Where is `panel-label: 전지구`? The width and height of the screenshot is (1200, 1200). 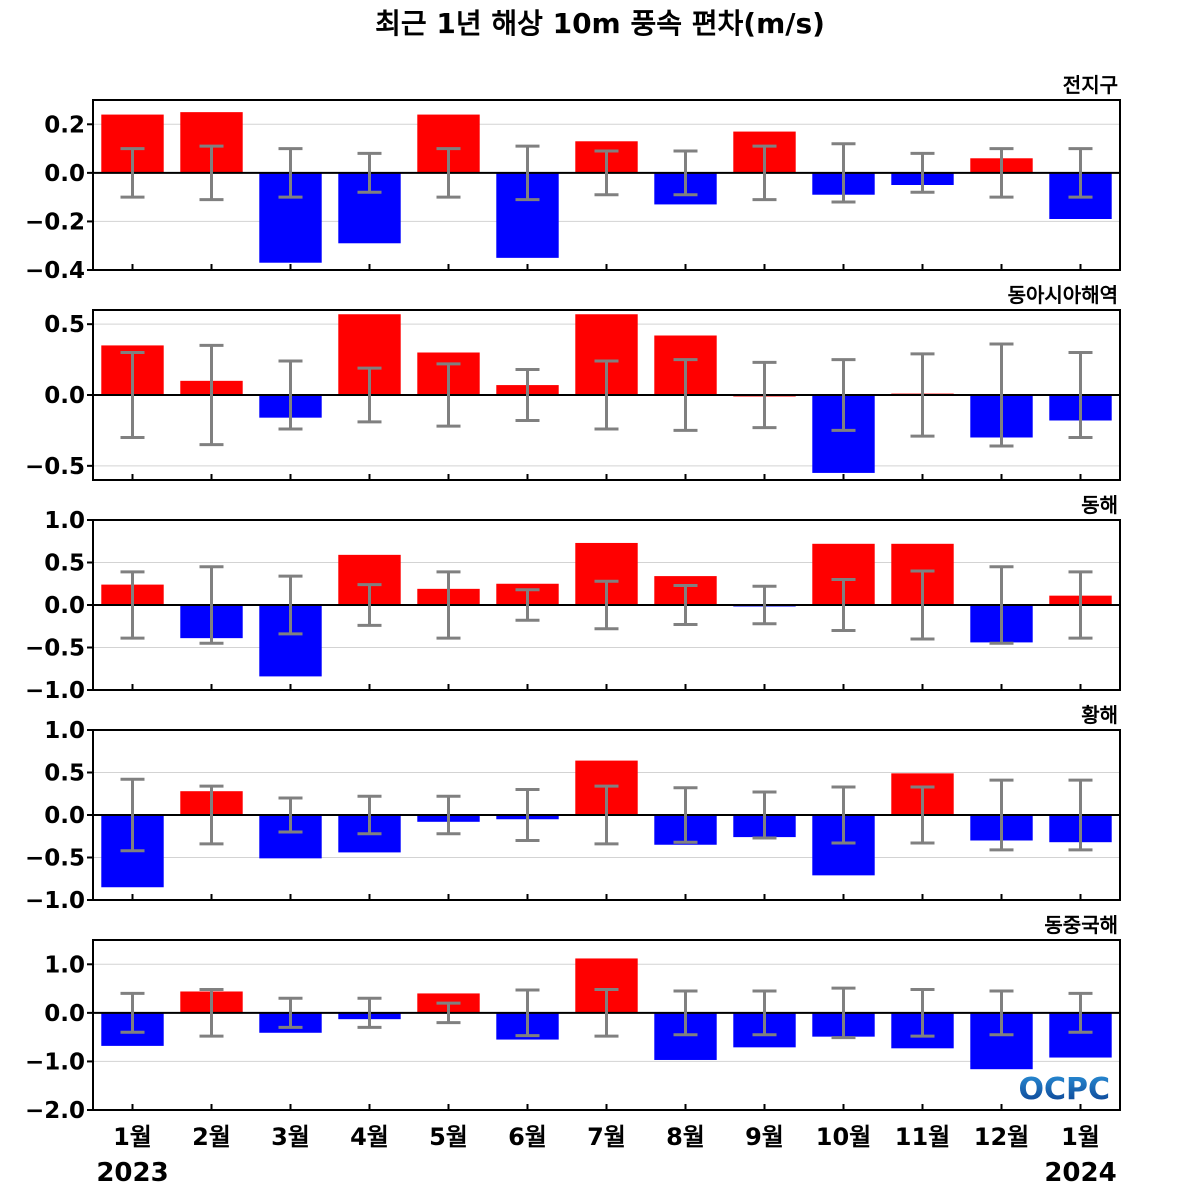
panel-label: 전지구 is located at coordinates (1090, 85).